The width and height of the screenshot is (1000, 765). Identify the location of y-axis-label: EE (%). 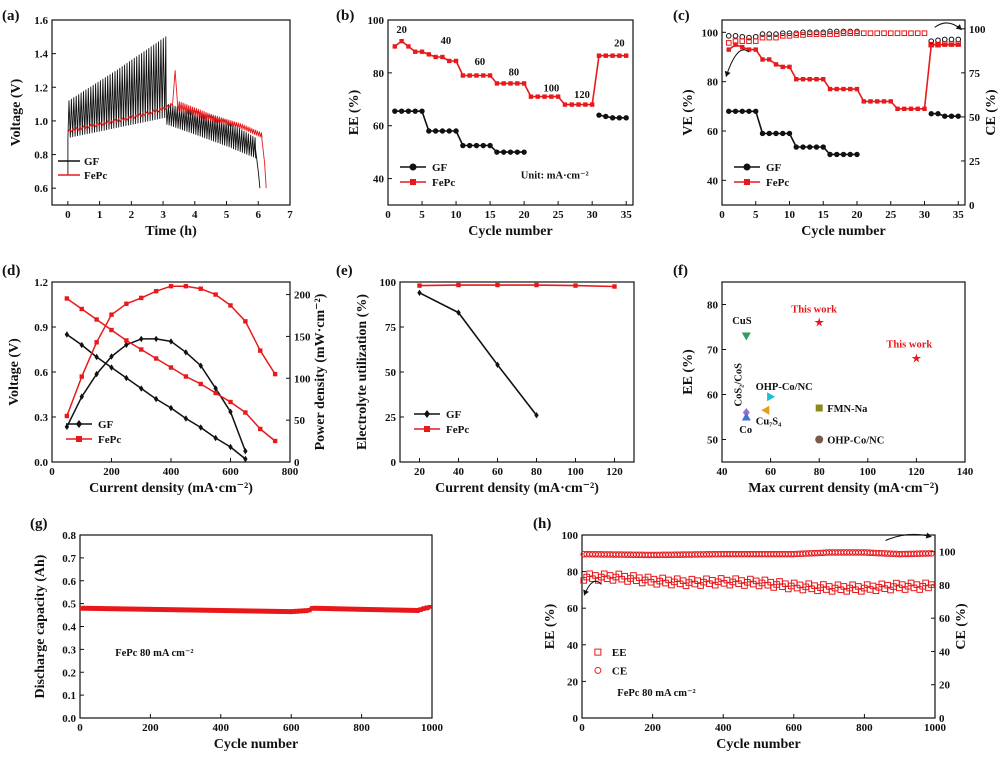
(688, 372).